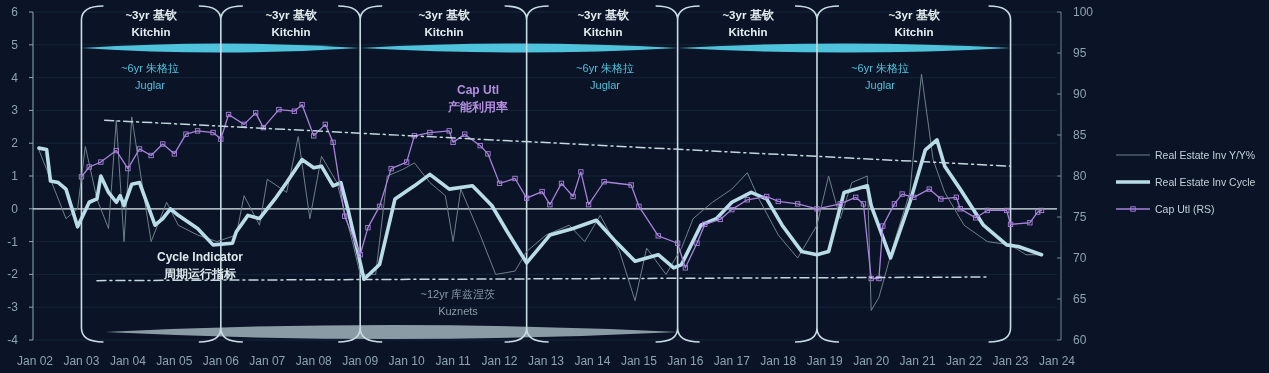  Describe the element at coordinates (13, 340) in the screenshot. I see `y-tick-label: -4` at that location.